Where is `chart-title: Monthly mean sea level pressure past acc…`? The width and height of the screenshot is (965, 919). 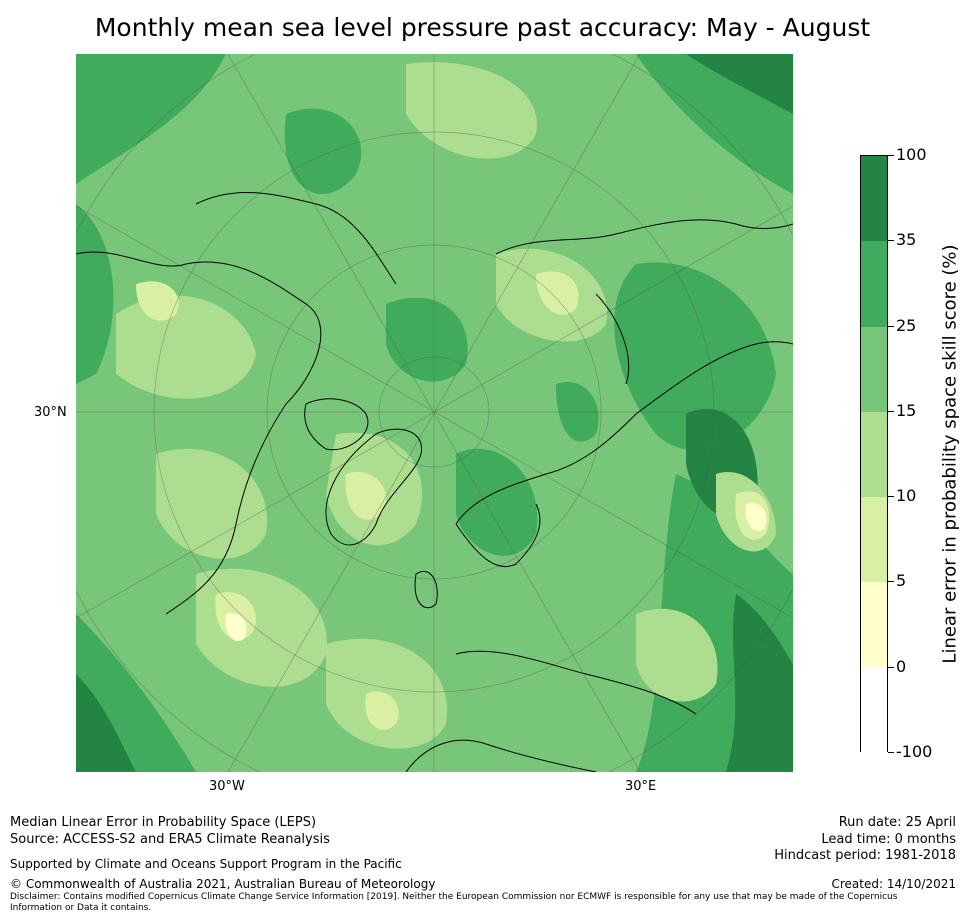 chart-title: Monthly mean sea level pressure past acc… is located at coordinates (482, 27).